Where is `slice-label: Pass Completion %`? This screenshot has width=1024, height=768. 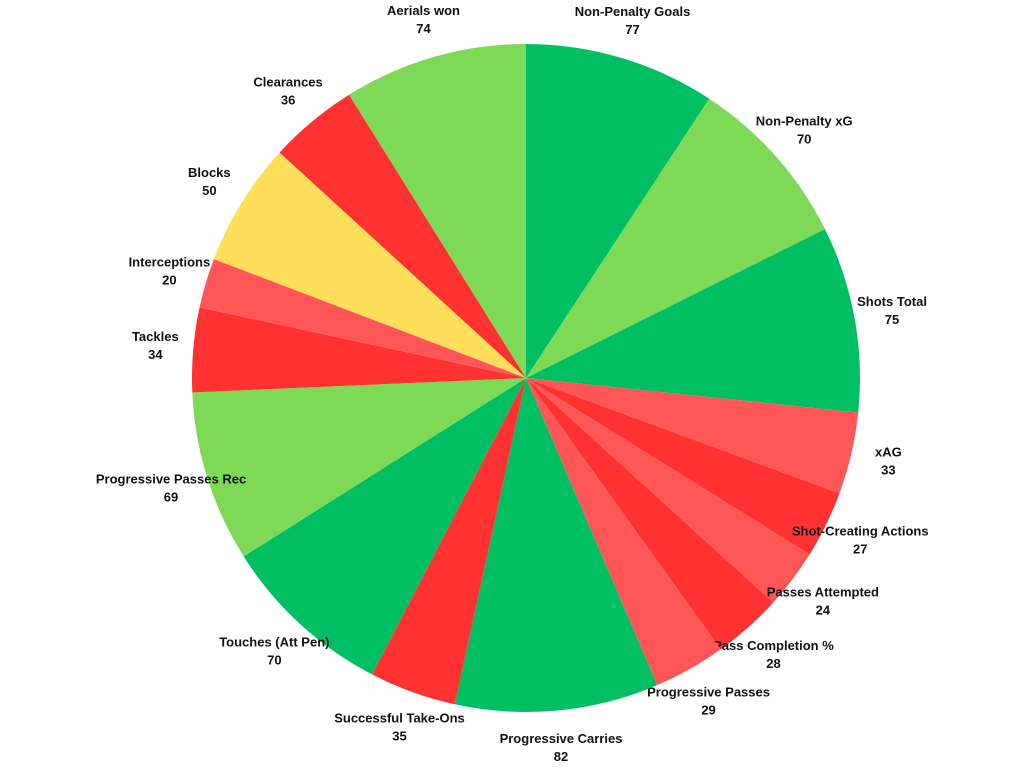 slice-label: Pass Completion % is located at coordinates (773, 645).